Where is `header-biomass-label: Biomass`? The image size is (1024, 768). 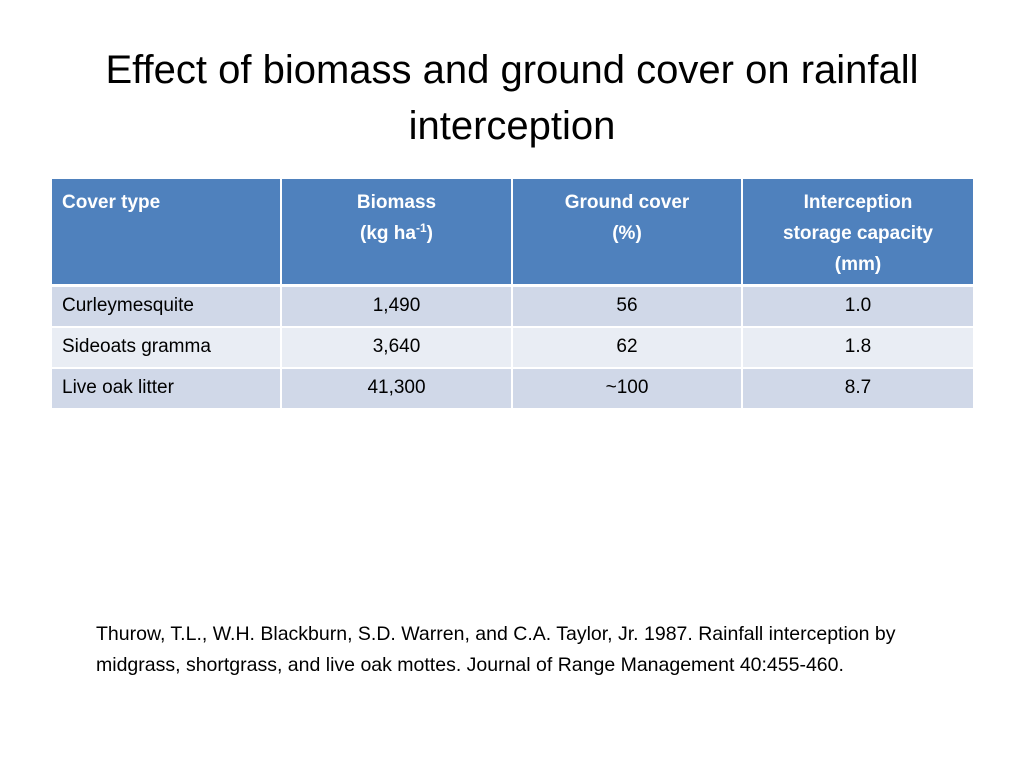 header-biomass-label: Biomass is located at coordinates (396, 202).